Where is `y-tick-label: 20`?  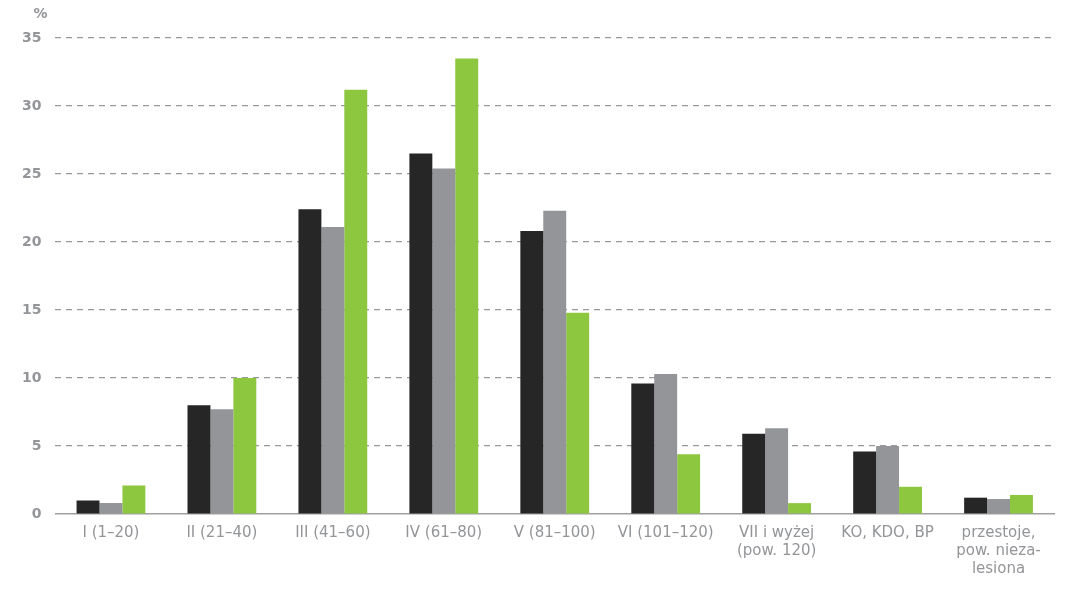 y-tick-label: 20 is located at coordinates (32, 240).